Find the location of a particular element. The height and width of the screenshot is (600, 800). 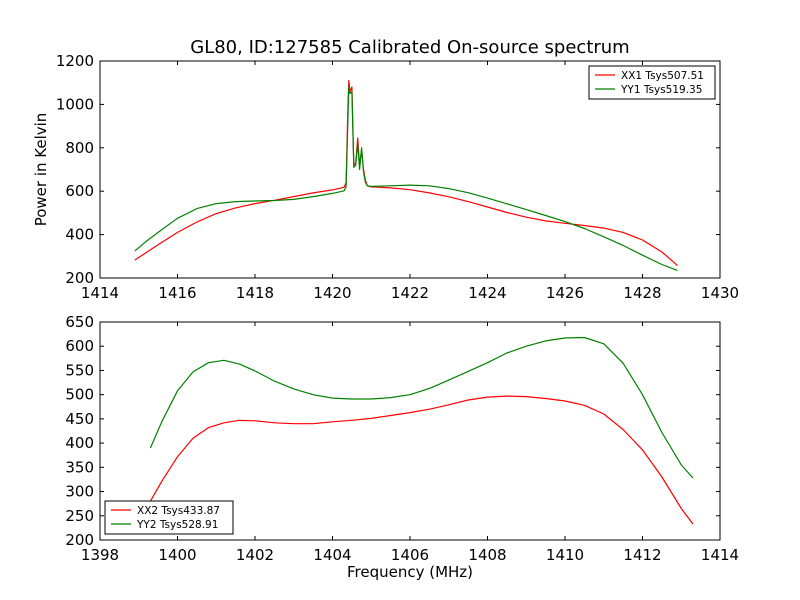

legend-label: XX1 Tsys507.51 is located at coordinates (662, 76).